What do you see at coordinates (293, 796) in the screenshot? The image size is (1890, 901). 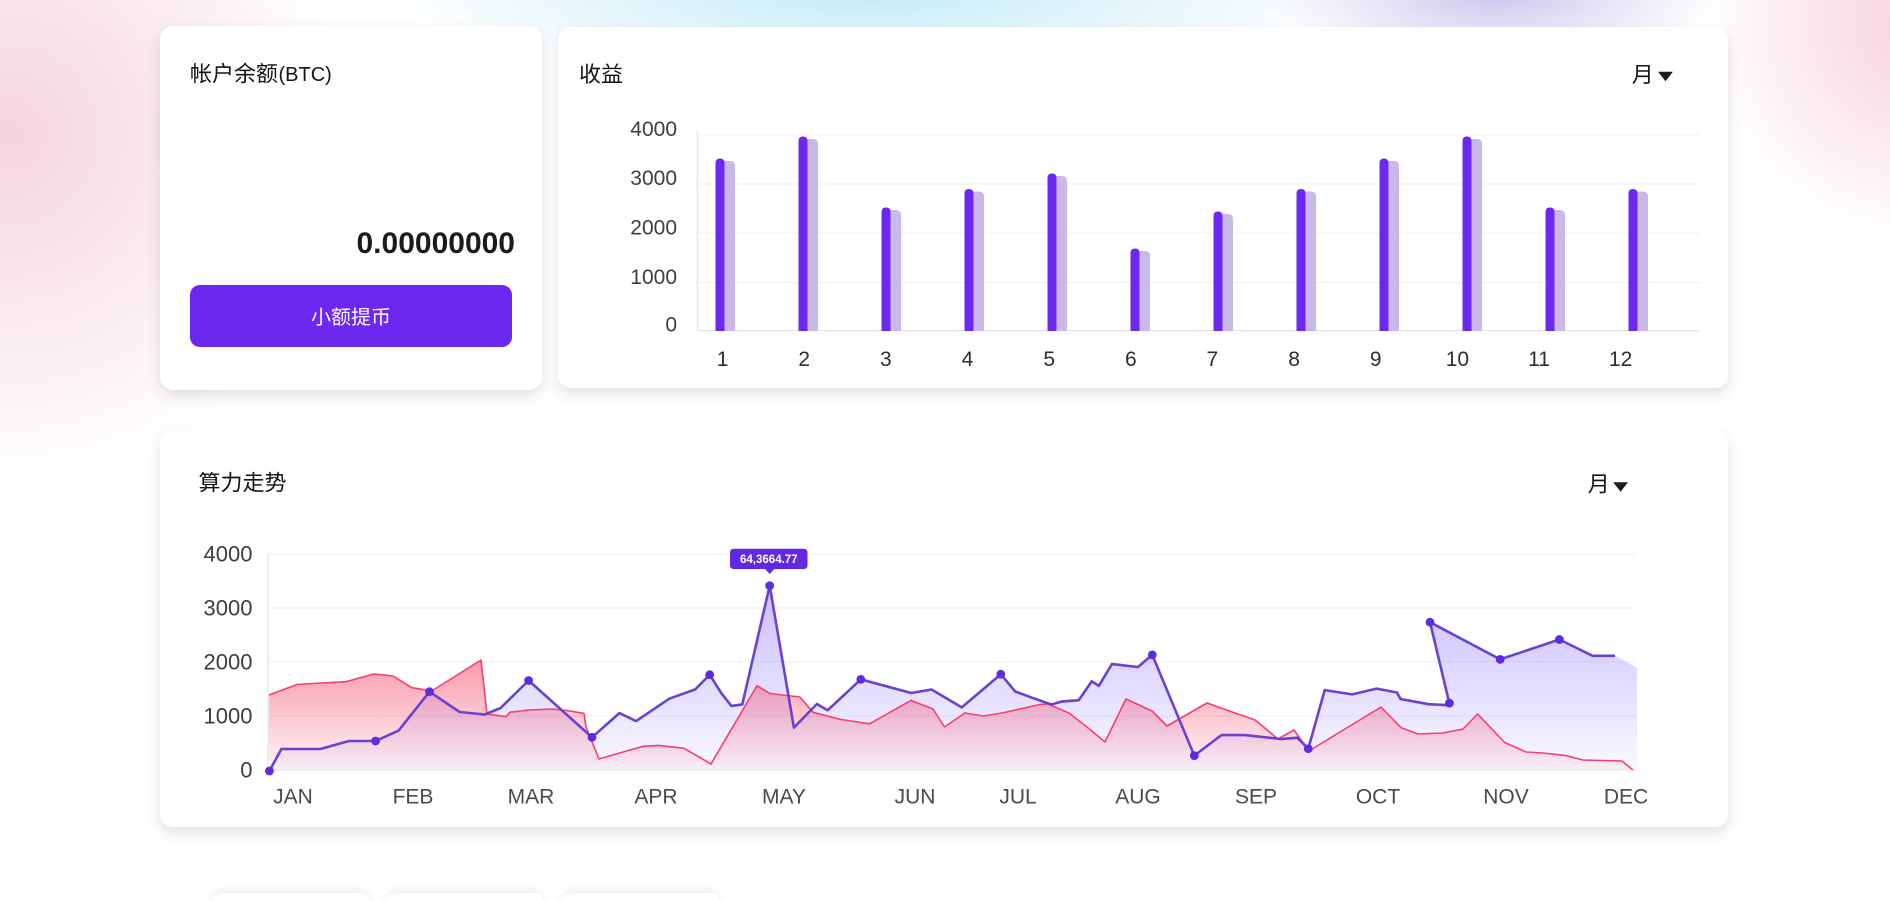 I see `svg-text: JAN` at bounding box center [293, 796].